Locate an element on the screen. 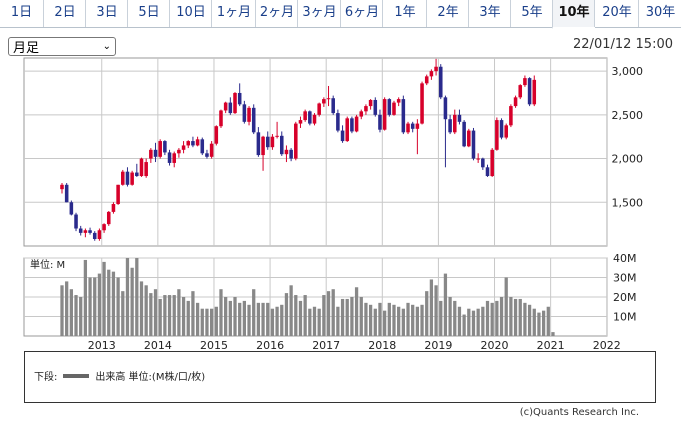 This screenshot has height=426, width=681. tab-15: 30年 is located at coordinates (659, 13).